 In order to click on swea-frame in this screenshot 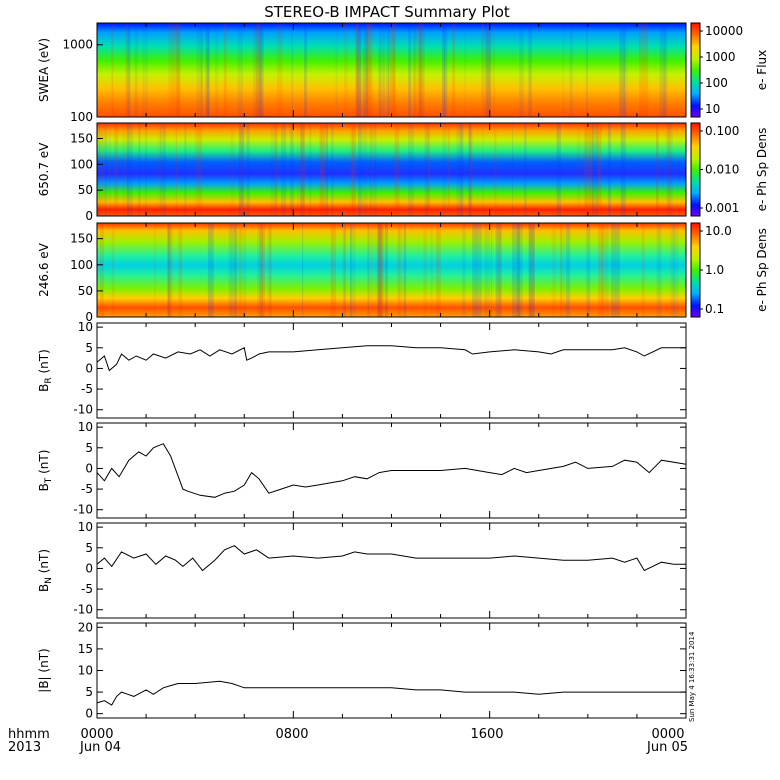, I will do `click(391, 70)`.